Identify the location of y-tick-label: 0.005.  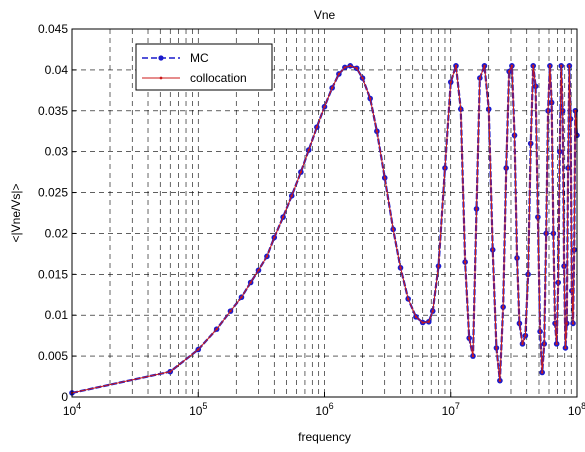
(53, 356).